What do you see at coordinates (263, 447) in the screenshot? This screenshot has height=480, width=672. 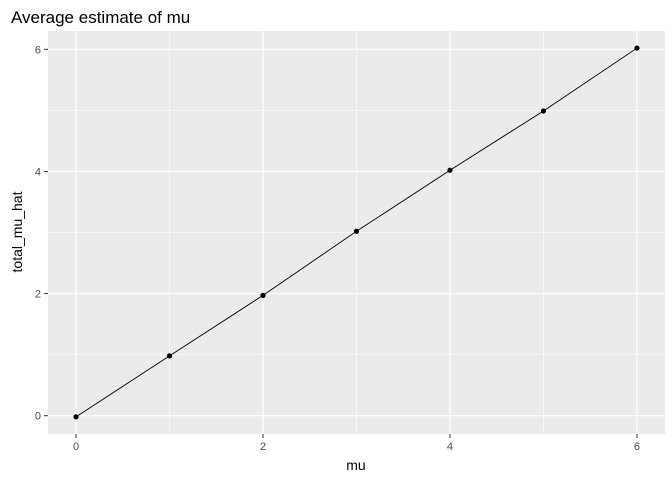 I see `x-tick-label: 2` at bounding box center [263, 447].